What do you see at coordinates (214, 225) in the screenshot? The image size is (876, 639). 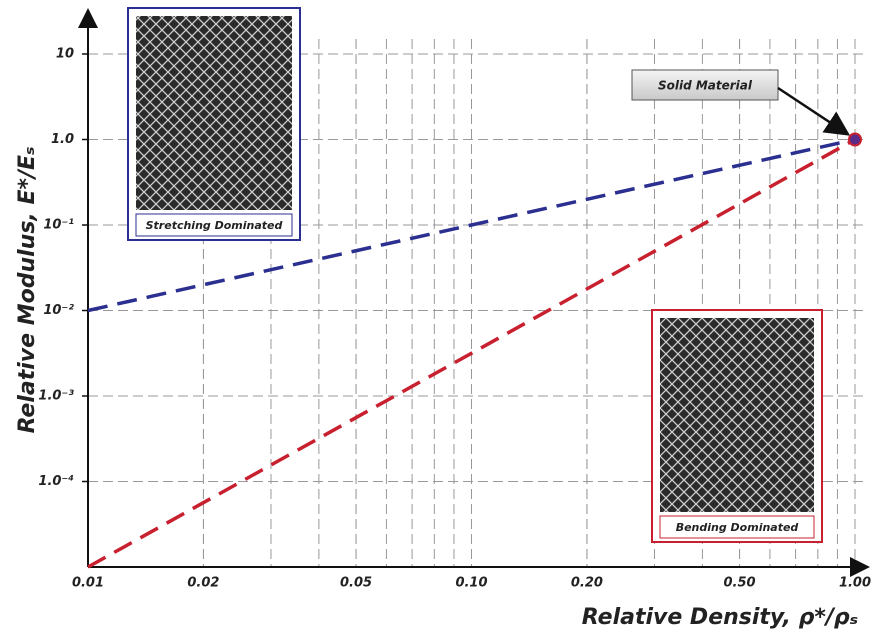 I see `inset-caption: Stretching Dominated` at bounding box center [214, 225].